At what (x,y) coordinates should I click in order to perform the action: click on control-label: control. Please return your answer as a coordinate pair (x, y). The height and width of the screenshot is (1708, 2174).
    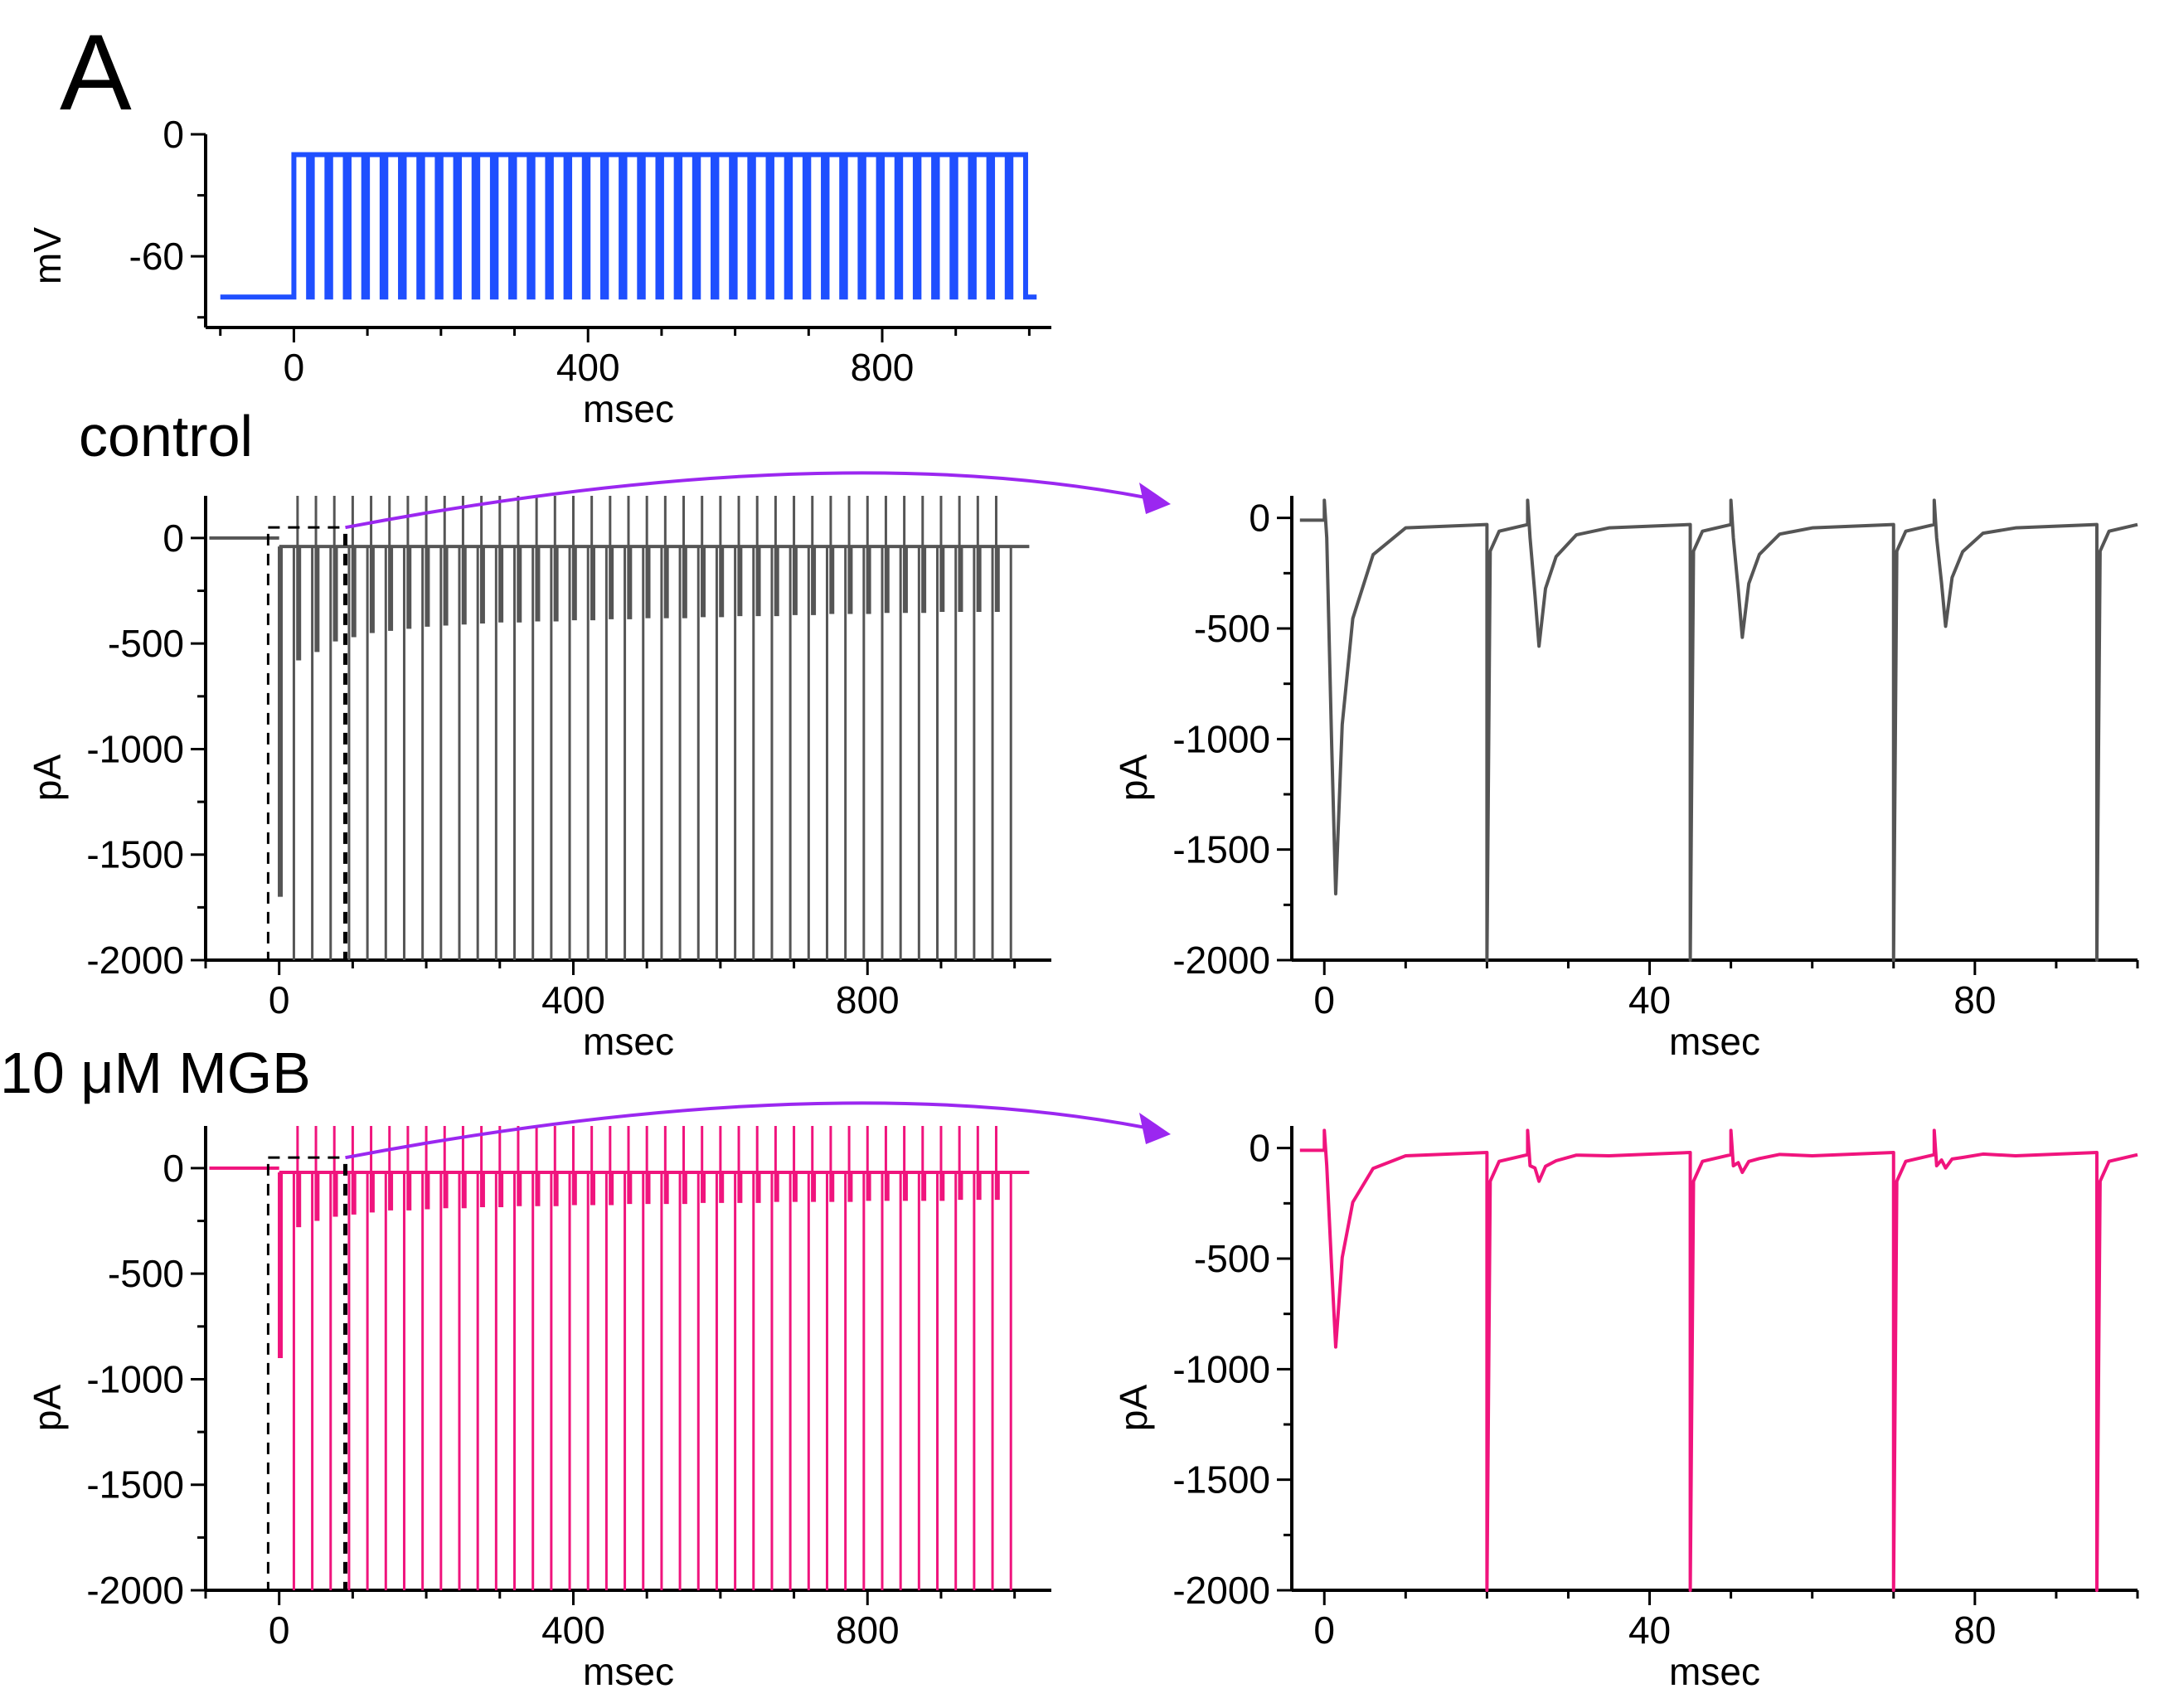
    Looking at the image, I should click on (166, 436).